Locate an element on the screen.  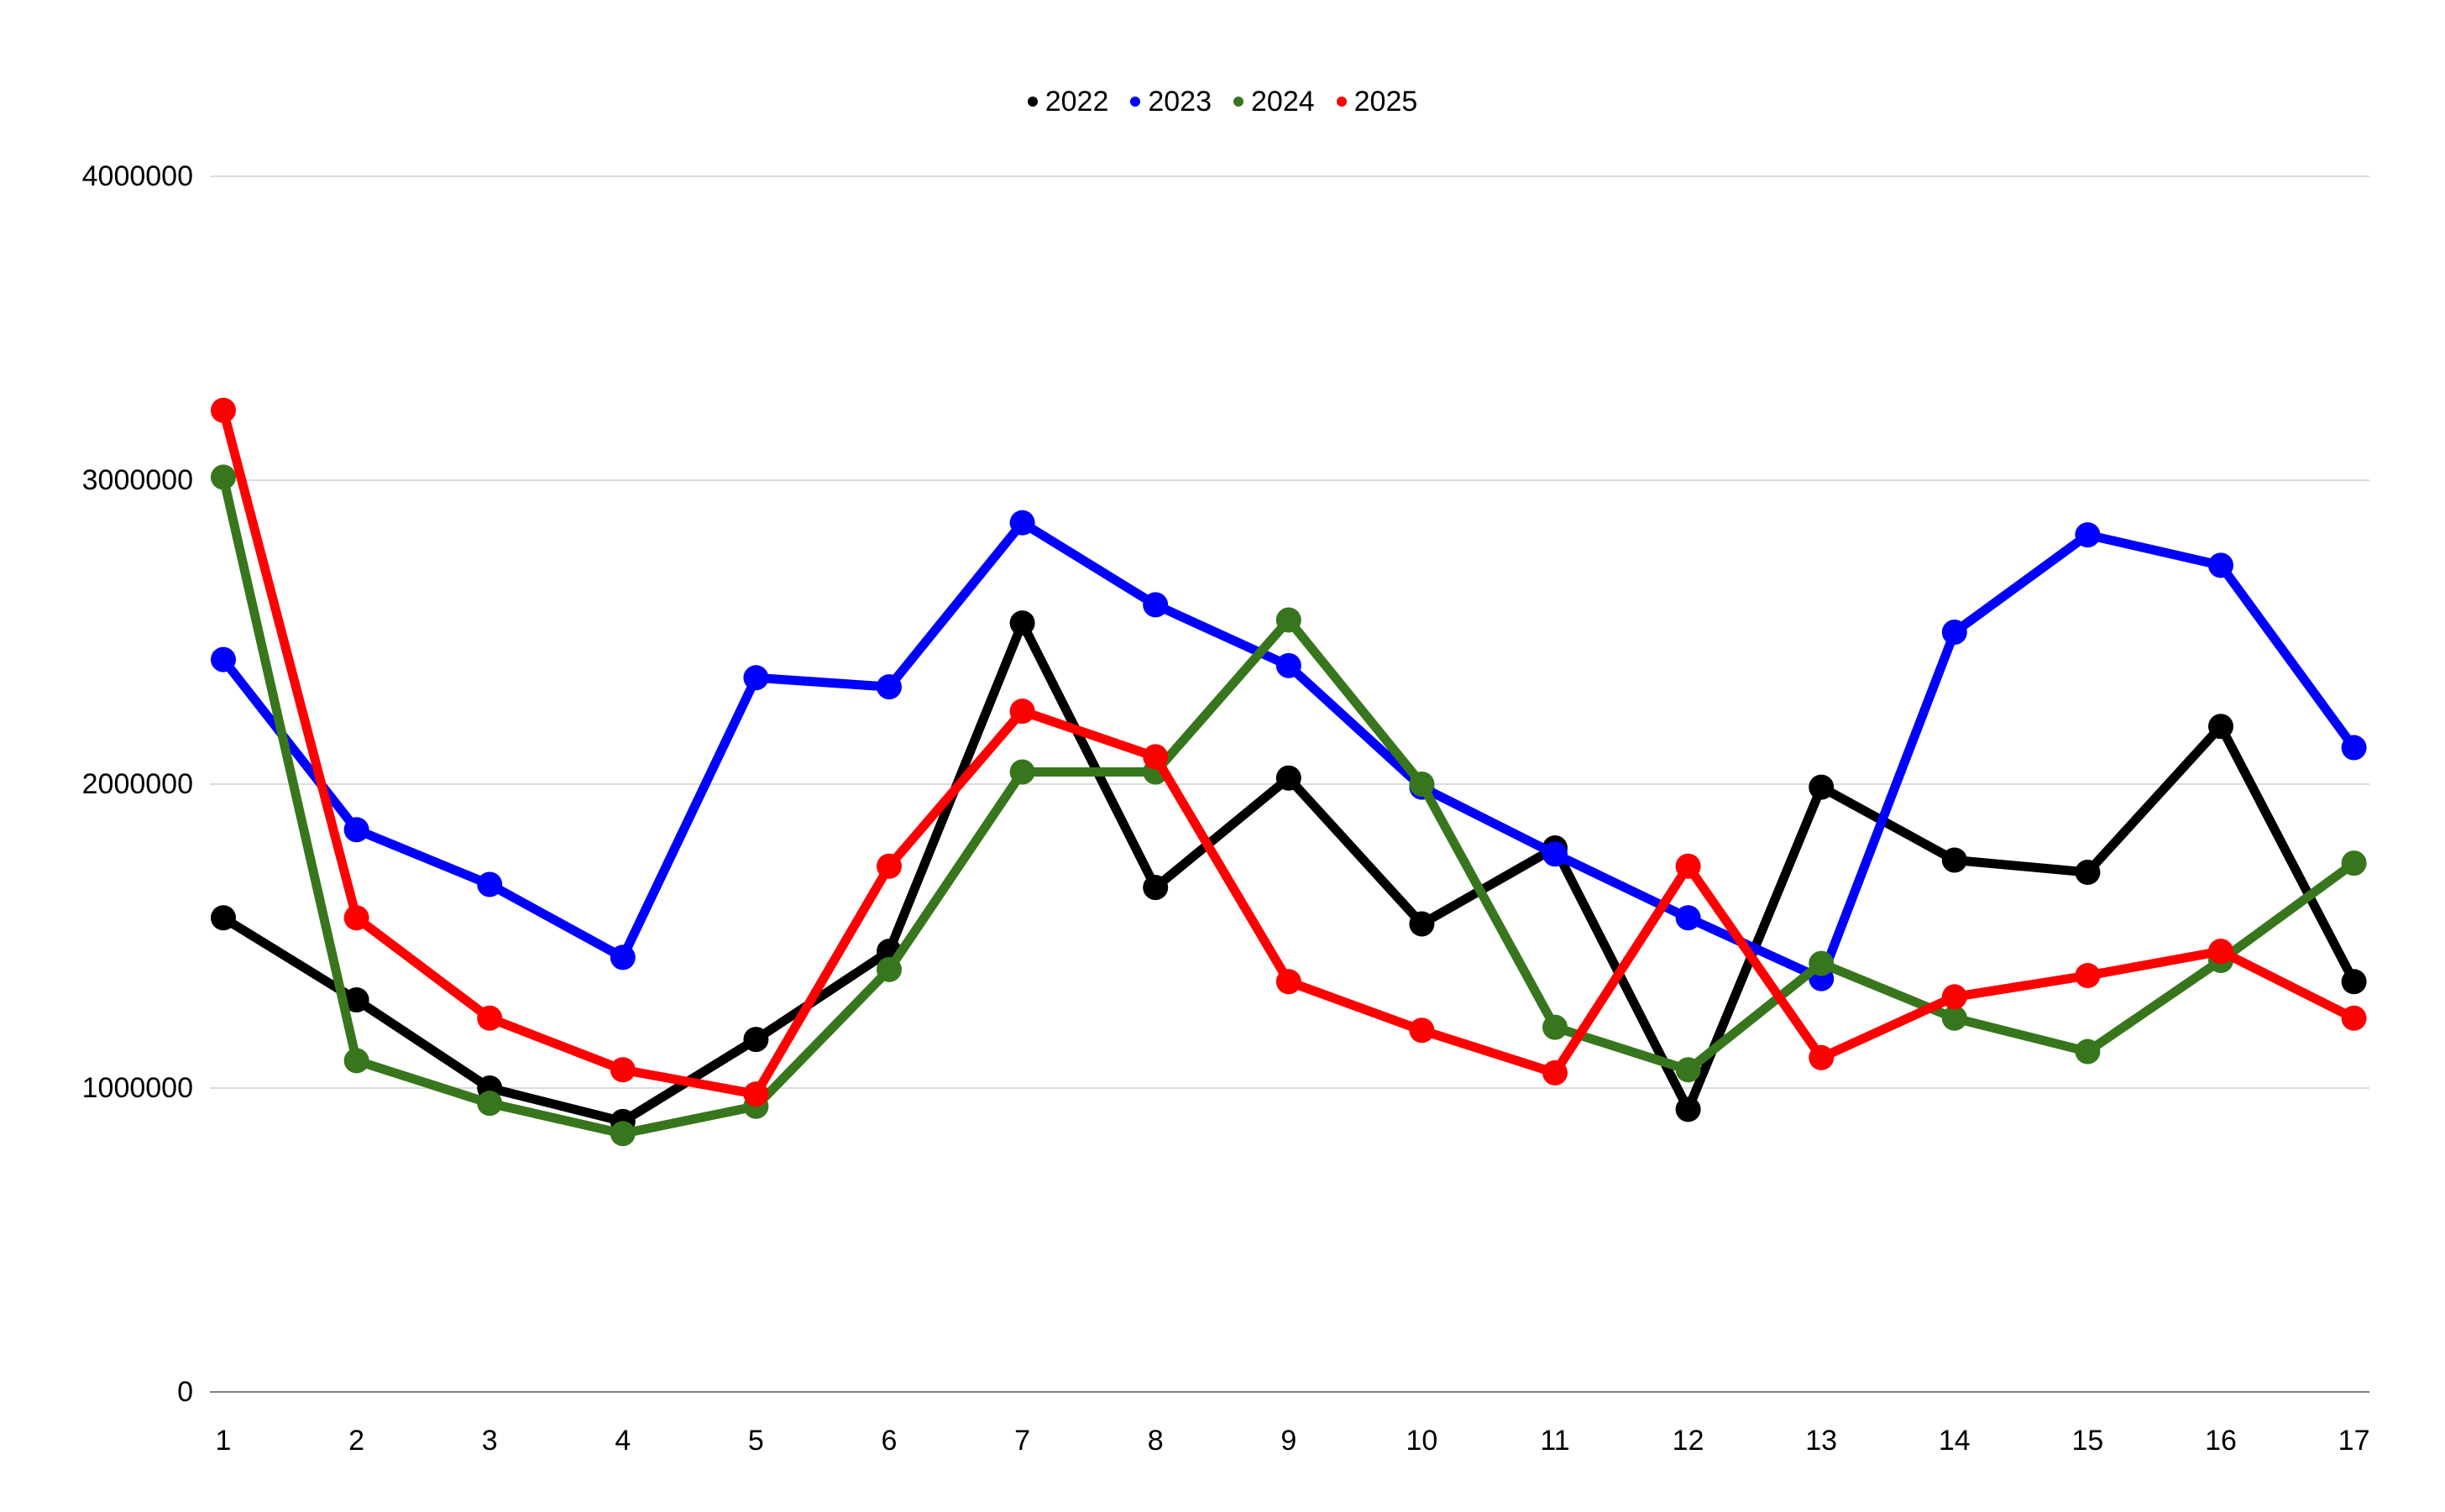
x-axis-tick-label: 13 is located at coordinates (1822, 1441).